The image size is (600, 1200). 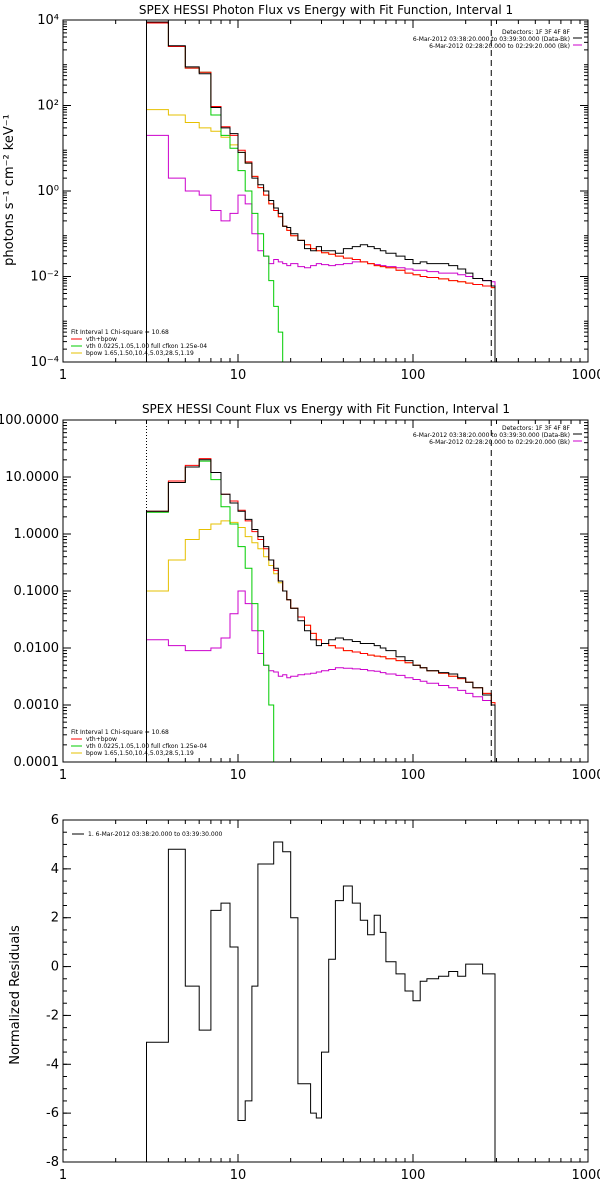 What do you see at coordinates (55, 869) in the screenshot?
I see `y-tick-label: 4` at bounding box center [55, 869].